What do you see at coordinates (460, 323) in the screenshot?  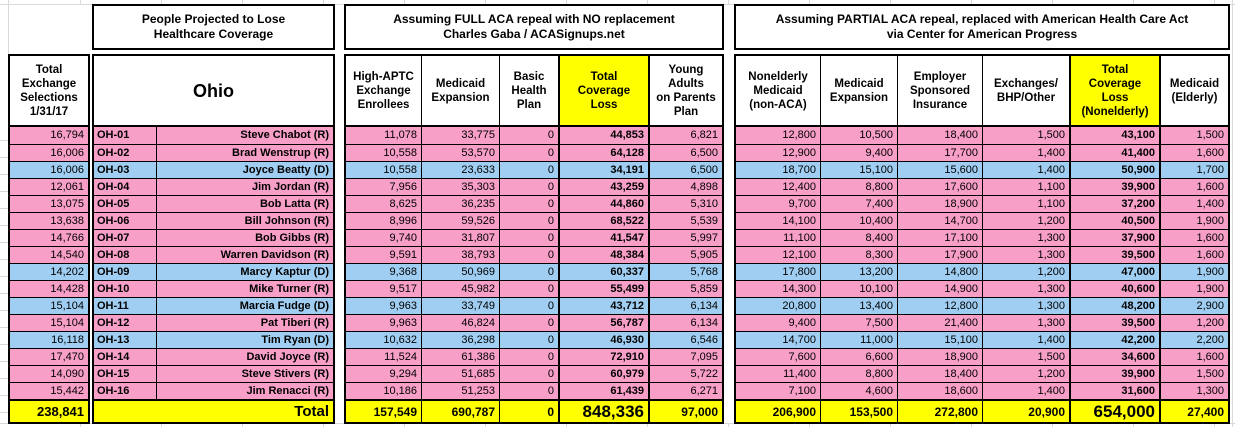 I see `cell-medicaid-expansion: 46,824` at bounding box center [460, 323].